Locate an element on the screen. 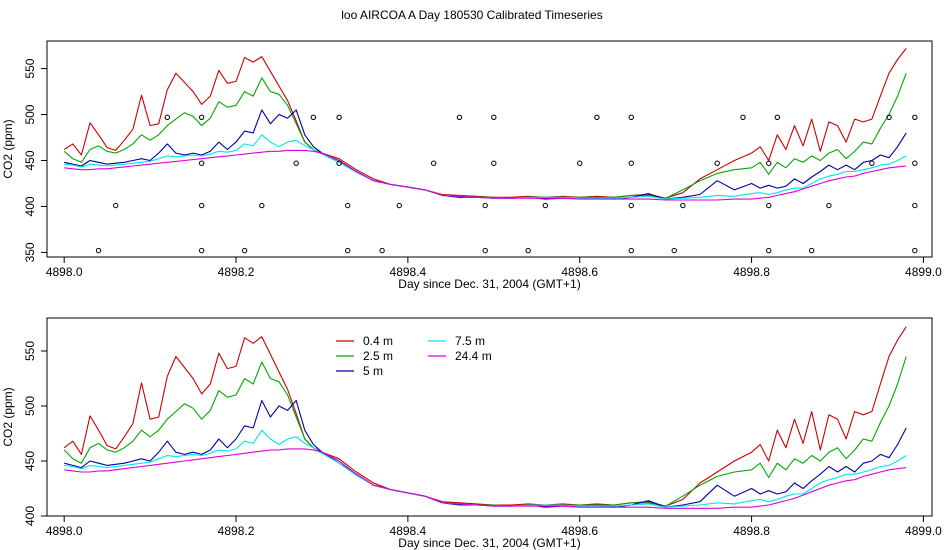  y-tick-label: 350 is located at coordinates (30, 252).